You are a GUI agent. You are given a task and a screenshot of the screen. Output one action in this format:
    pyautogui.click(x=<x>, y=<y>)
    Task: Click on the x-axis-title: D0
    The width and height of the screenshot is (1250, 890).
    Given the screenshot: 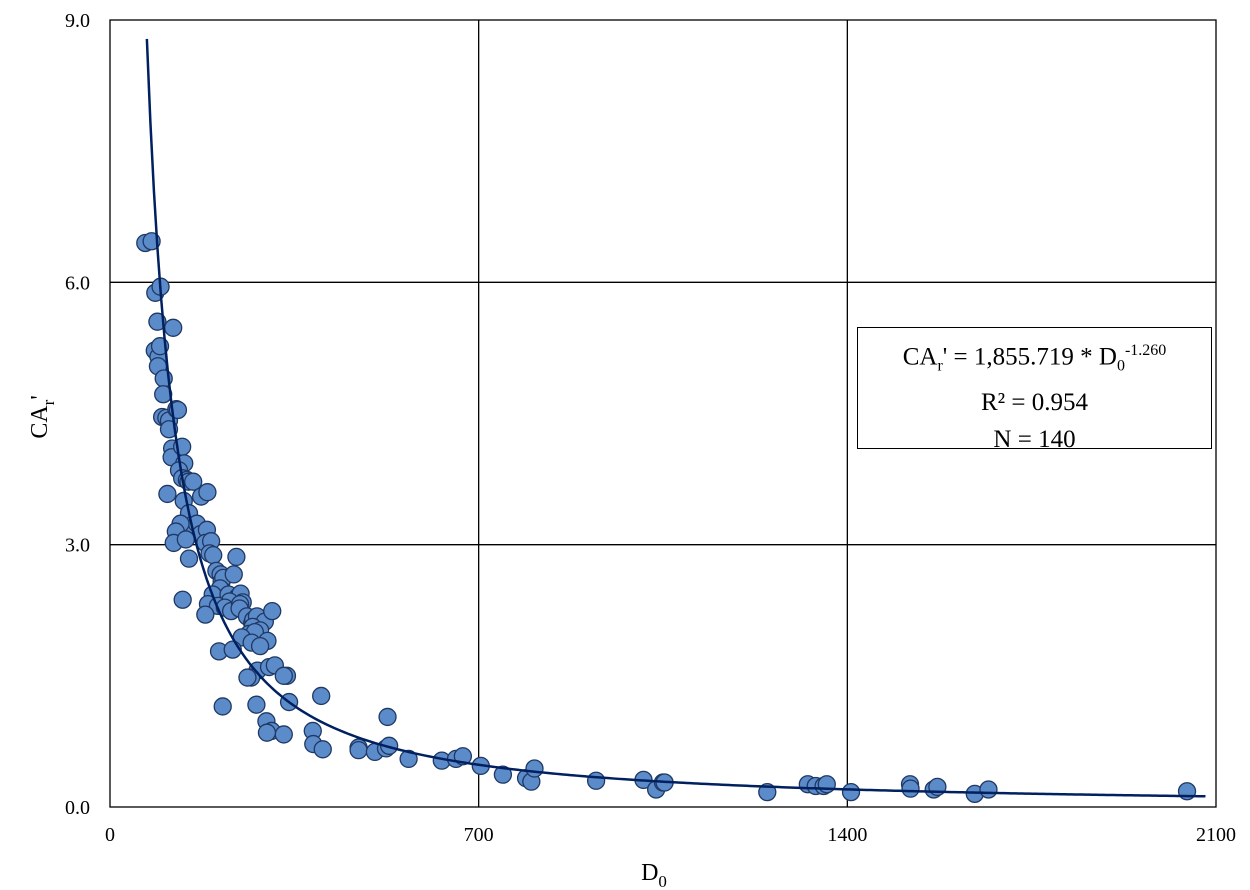 What is the action you would take?
    pyautogui.click(x=654, y=875)
    